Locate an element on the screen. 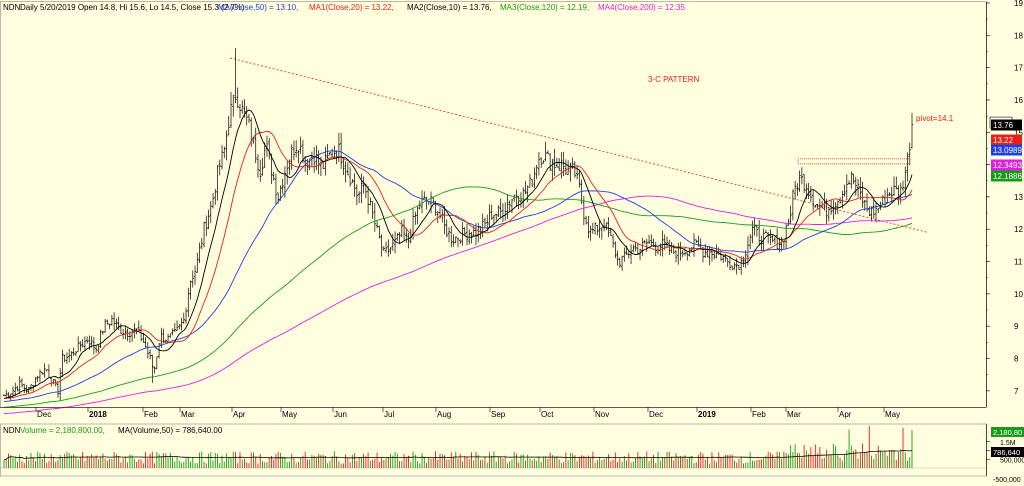 Image resolution: width=1024 pixels, height=486 pixels. date-tick-label: May is located at coordinates (892, 414).